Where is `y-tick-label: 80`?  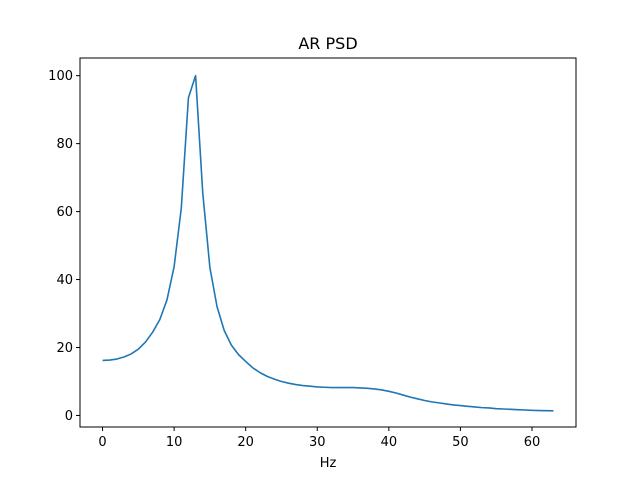
y-tick-label: 80 is located at coordinates (64, 144).